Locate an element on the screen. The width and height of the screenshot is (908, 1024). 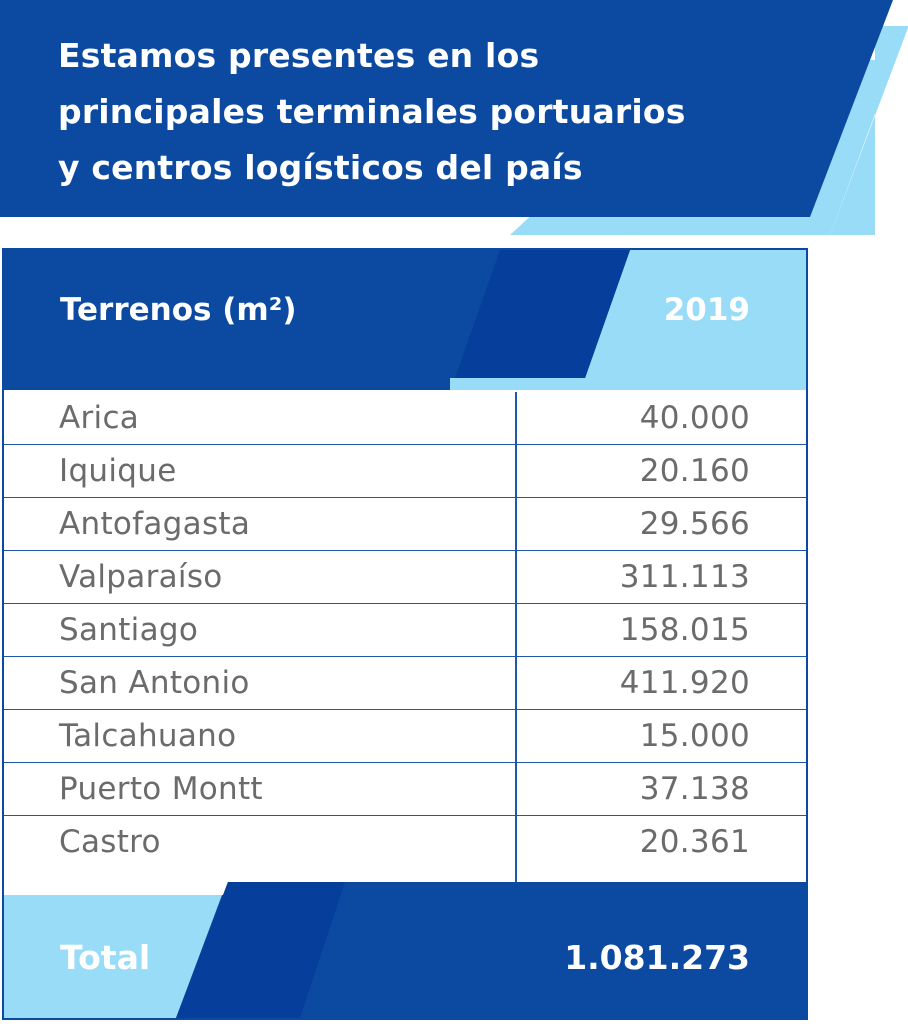
row-value: 411.920 is located at coordinates (684, 683).